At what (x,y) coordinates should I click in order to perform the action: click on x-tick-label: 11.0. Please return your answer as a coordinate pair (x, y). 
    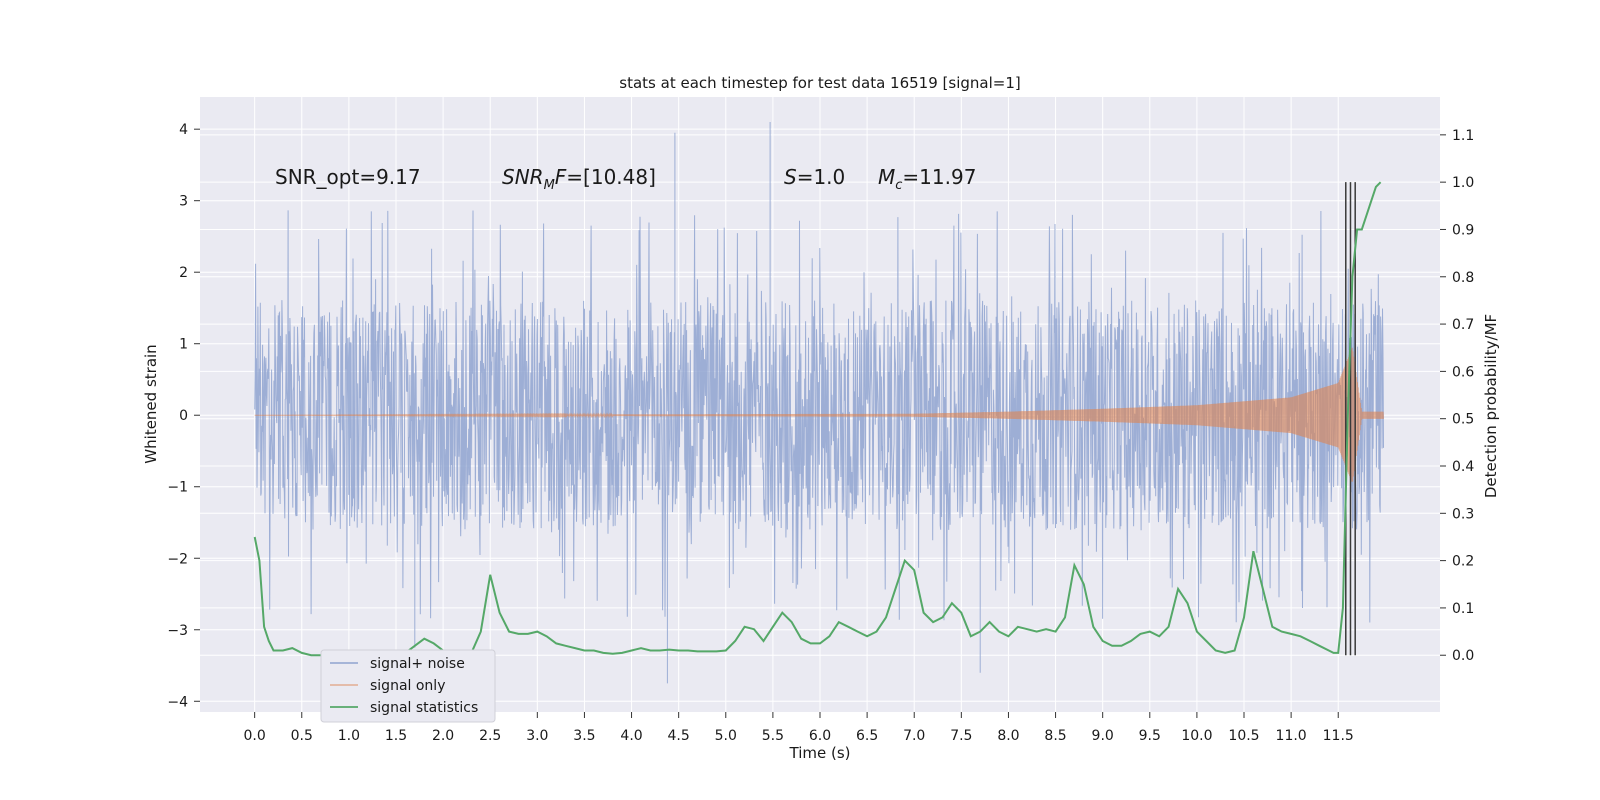
    Looking at the image, I should click on (1291, 736).